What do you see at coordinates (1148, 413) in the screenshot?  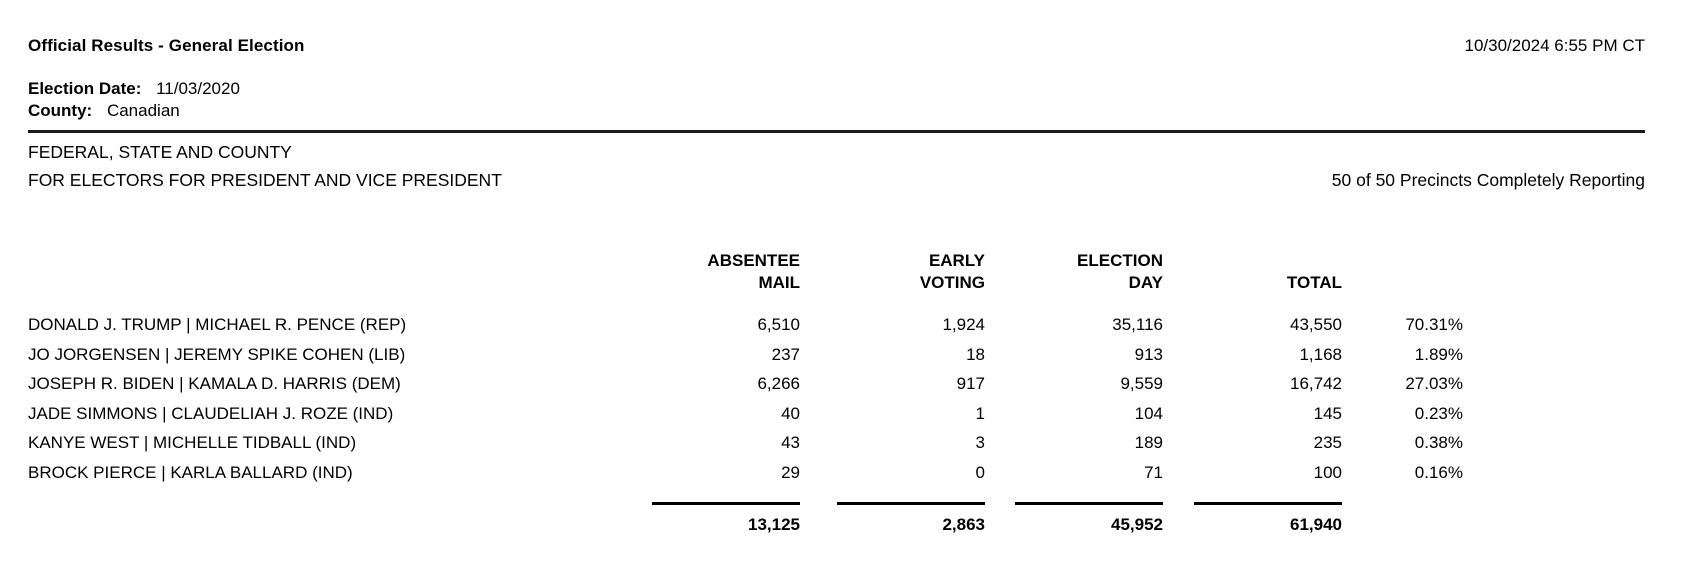 I see `election-day-value: 104` at bounding box center [1148, 413].